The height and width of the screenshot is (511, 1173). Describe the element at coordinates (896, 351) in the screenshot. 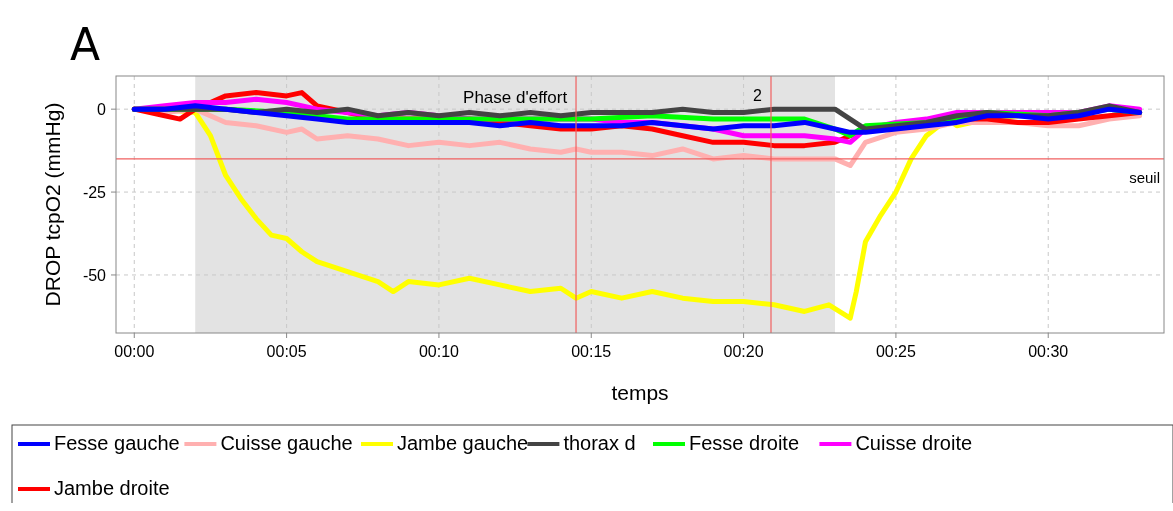

I see `x-tick-label: 00:25` at that location.